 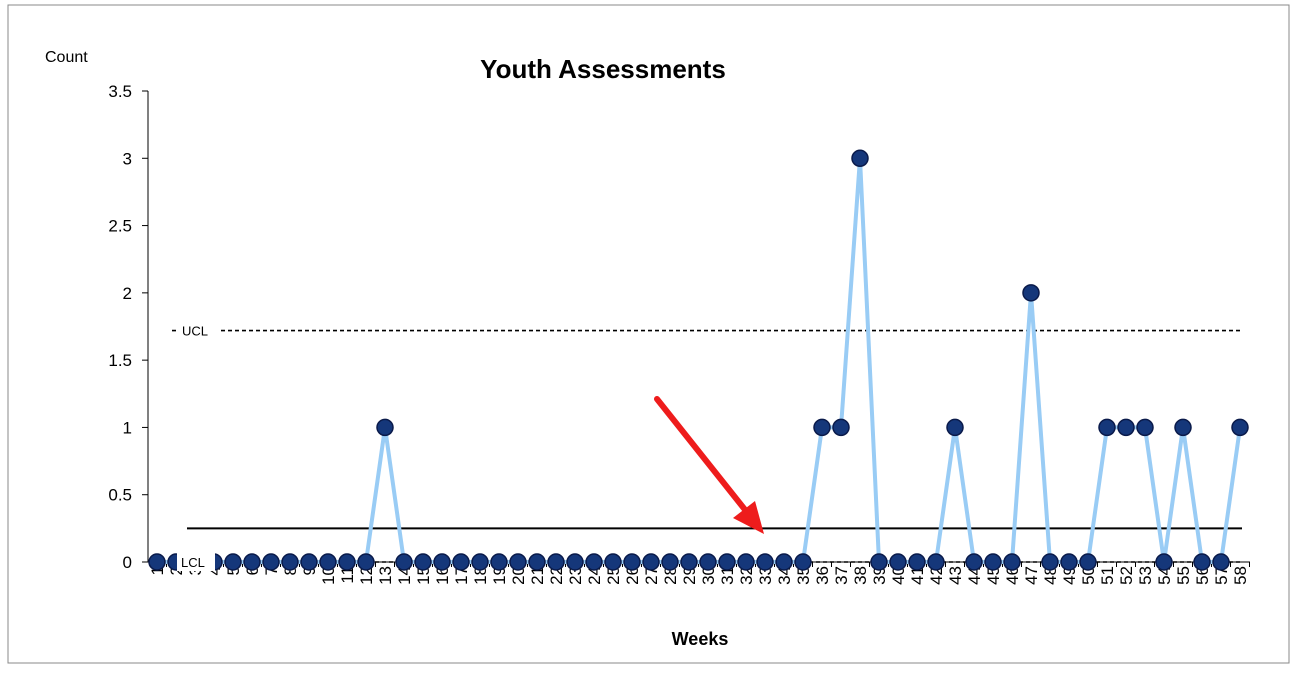 What do you see at coordinates (603, 69) in the screenshot?
I see `chart-title: Youth Assessments` at bounding box center [603, 69].